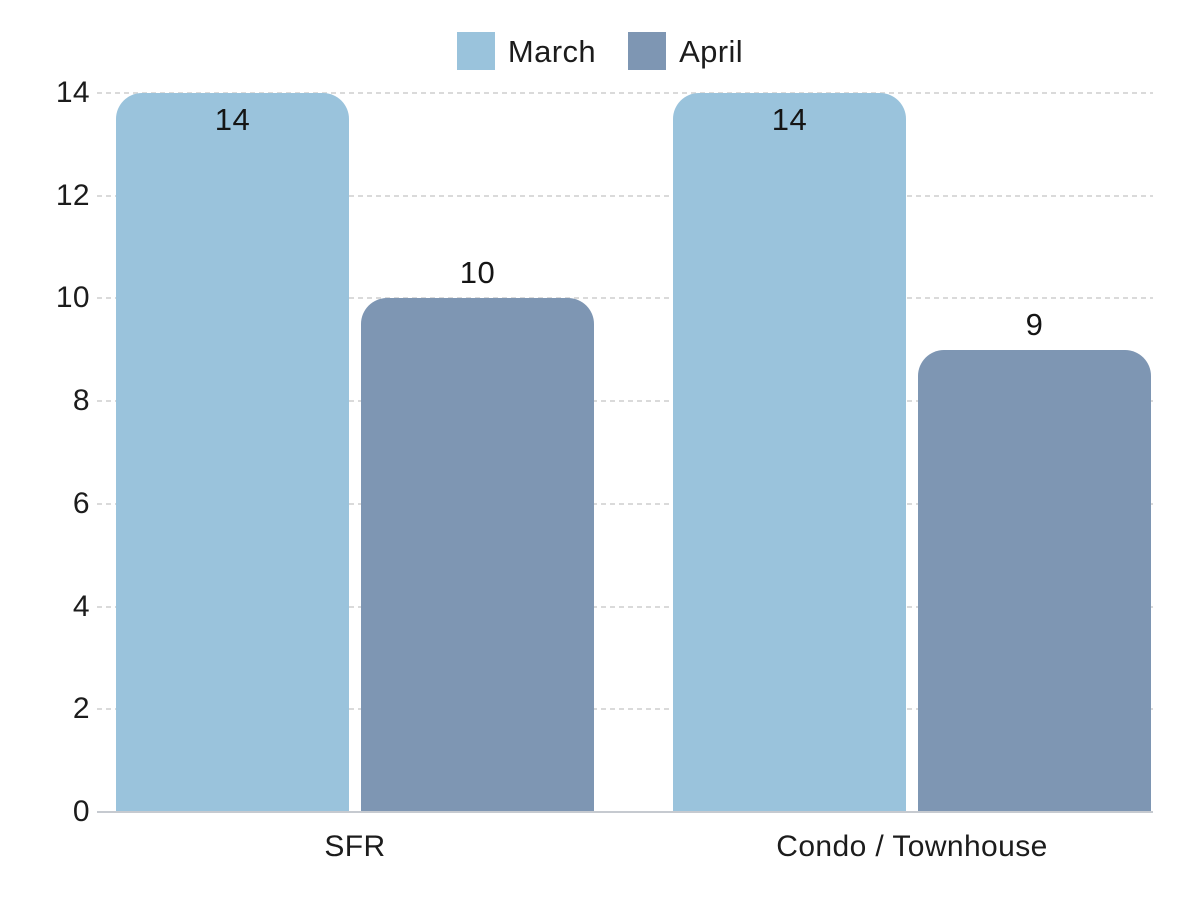  I want to click on y-tick-label: 8, so click(81, 401).